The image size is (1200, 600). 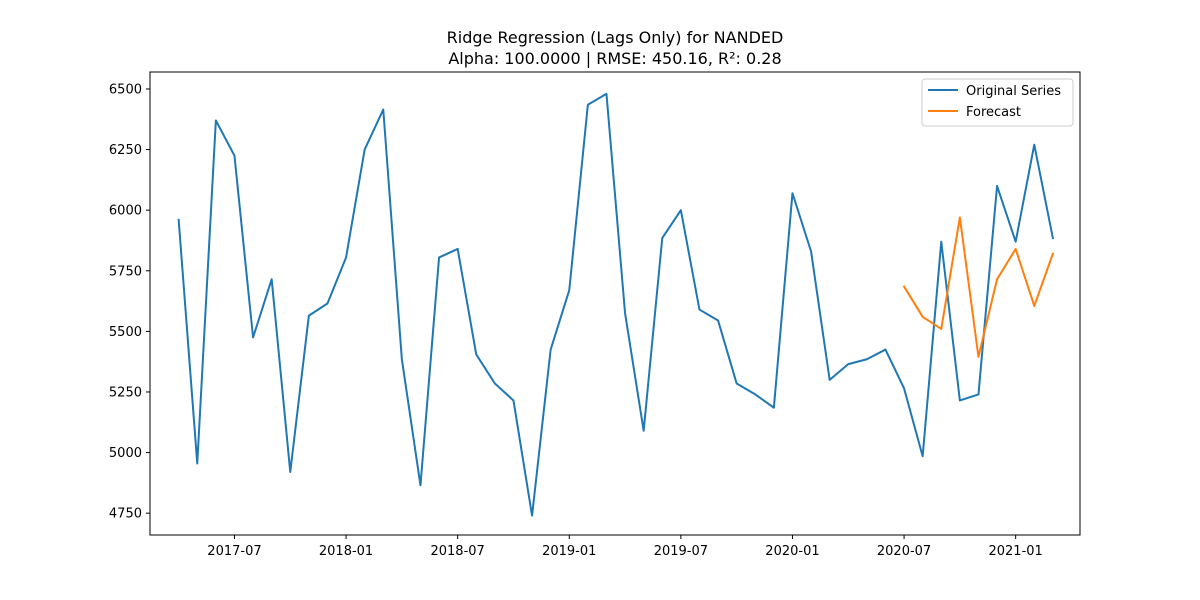 What do you see at coordinates (125, 150) in the screenshot?
I see `y-tick-label: 6250` at bounding box center [125, 150].